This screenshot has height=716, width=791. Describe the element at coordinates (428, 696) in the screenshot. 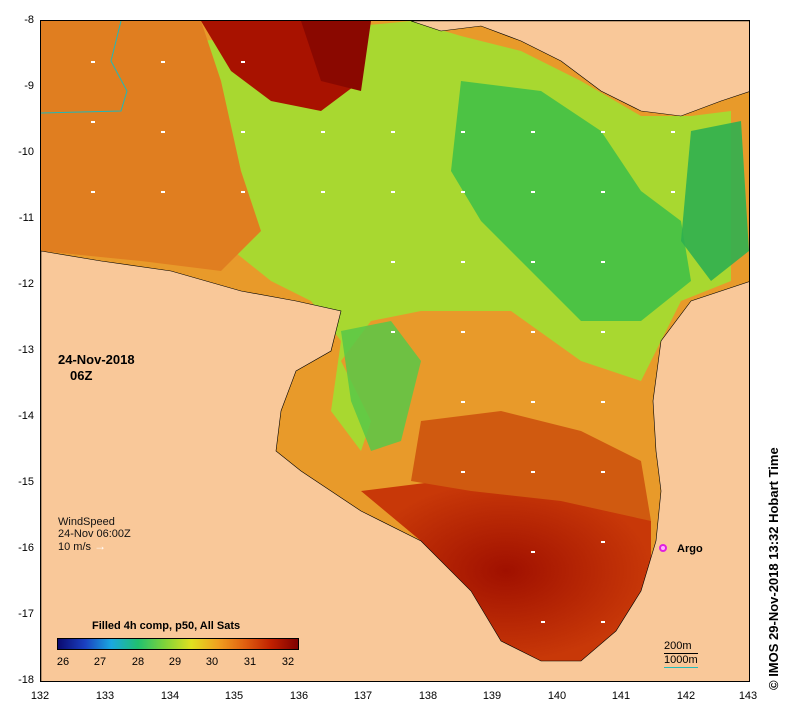

I see `lon-tick: 138` at that location.